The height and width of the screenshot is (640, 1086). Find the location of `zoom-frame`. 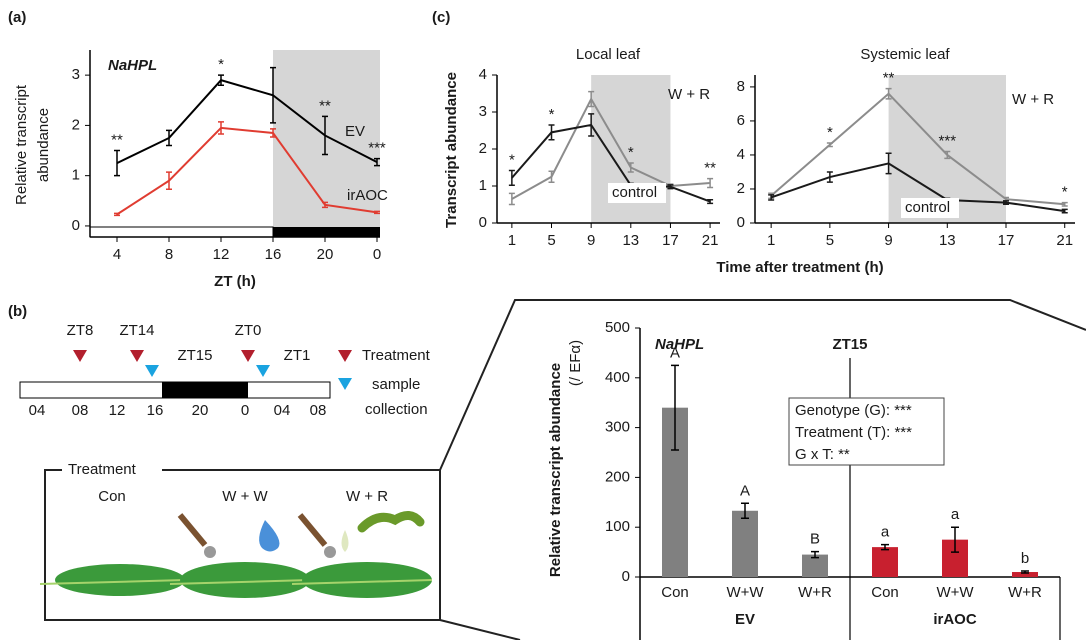

zoom-frame is located at coordinates (480, 629).